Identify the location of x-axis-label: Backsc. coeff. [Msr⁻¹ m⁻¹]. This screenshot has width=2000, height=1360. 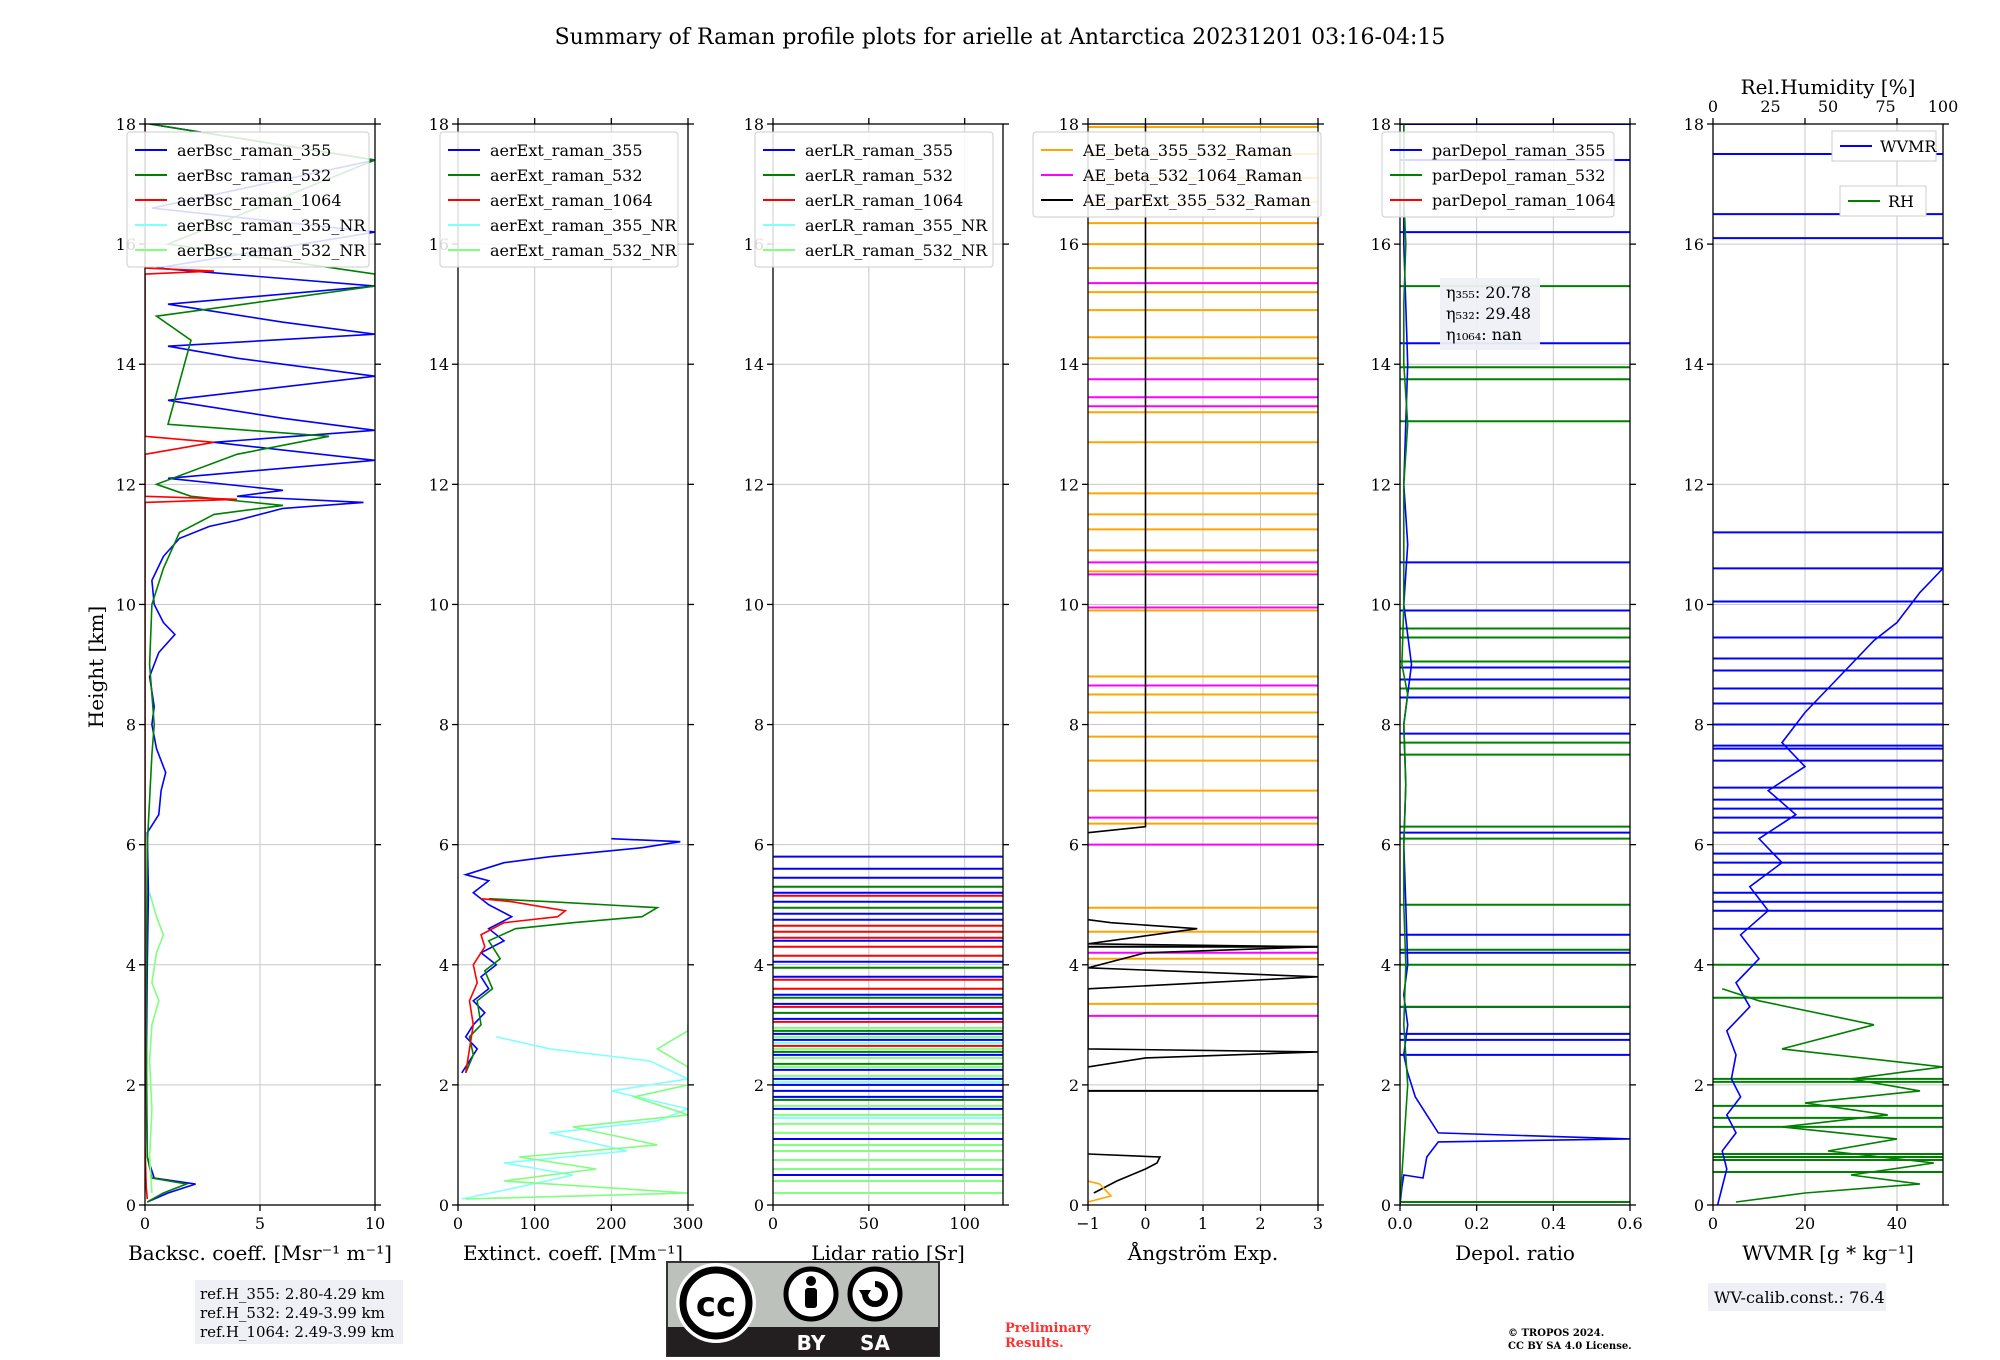
(260, 1253).